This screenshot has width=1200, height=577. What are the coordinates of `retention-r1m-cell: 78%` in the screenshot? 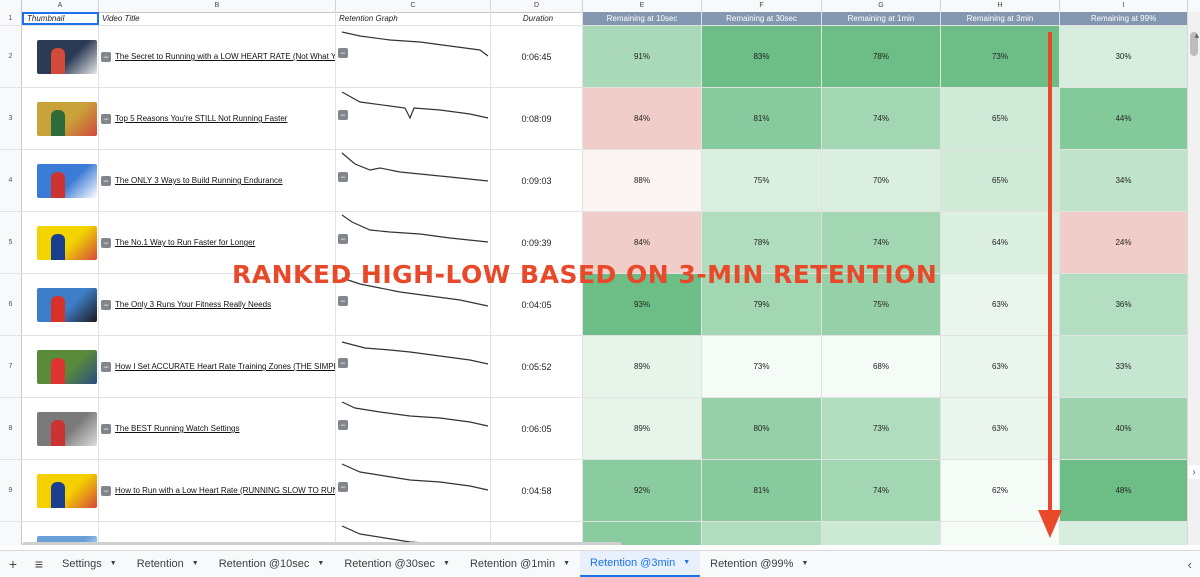 It's located at (881, 56).